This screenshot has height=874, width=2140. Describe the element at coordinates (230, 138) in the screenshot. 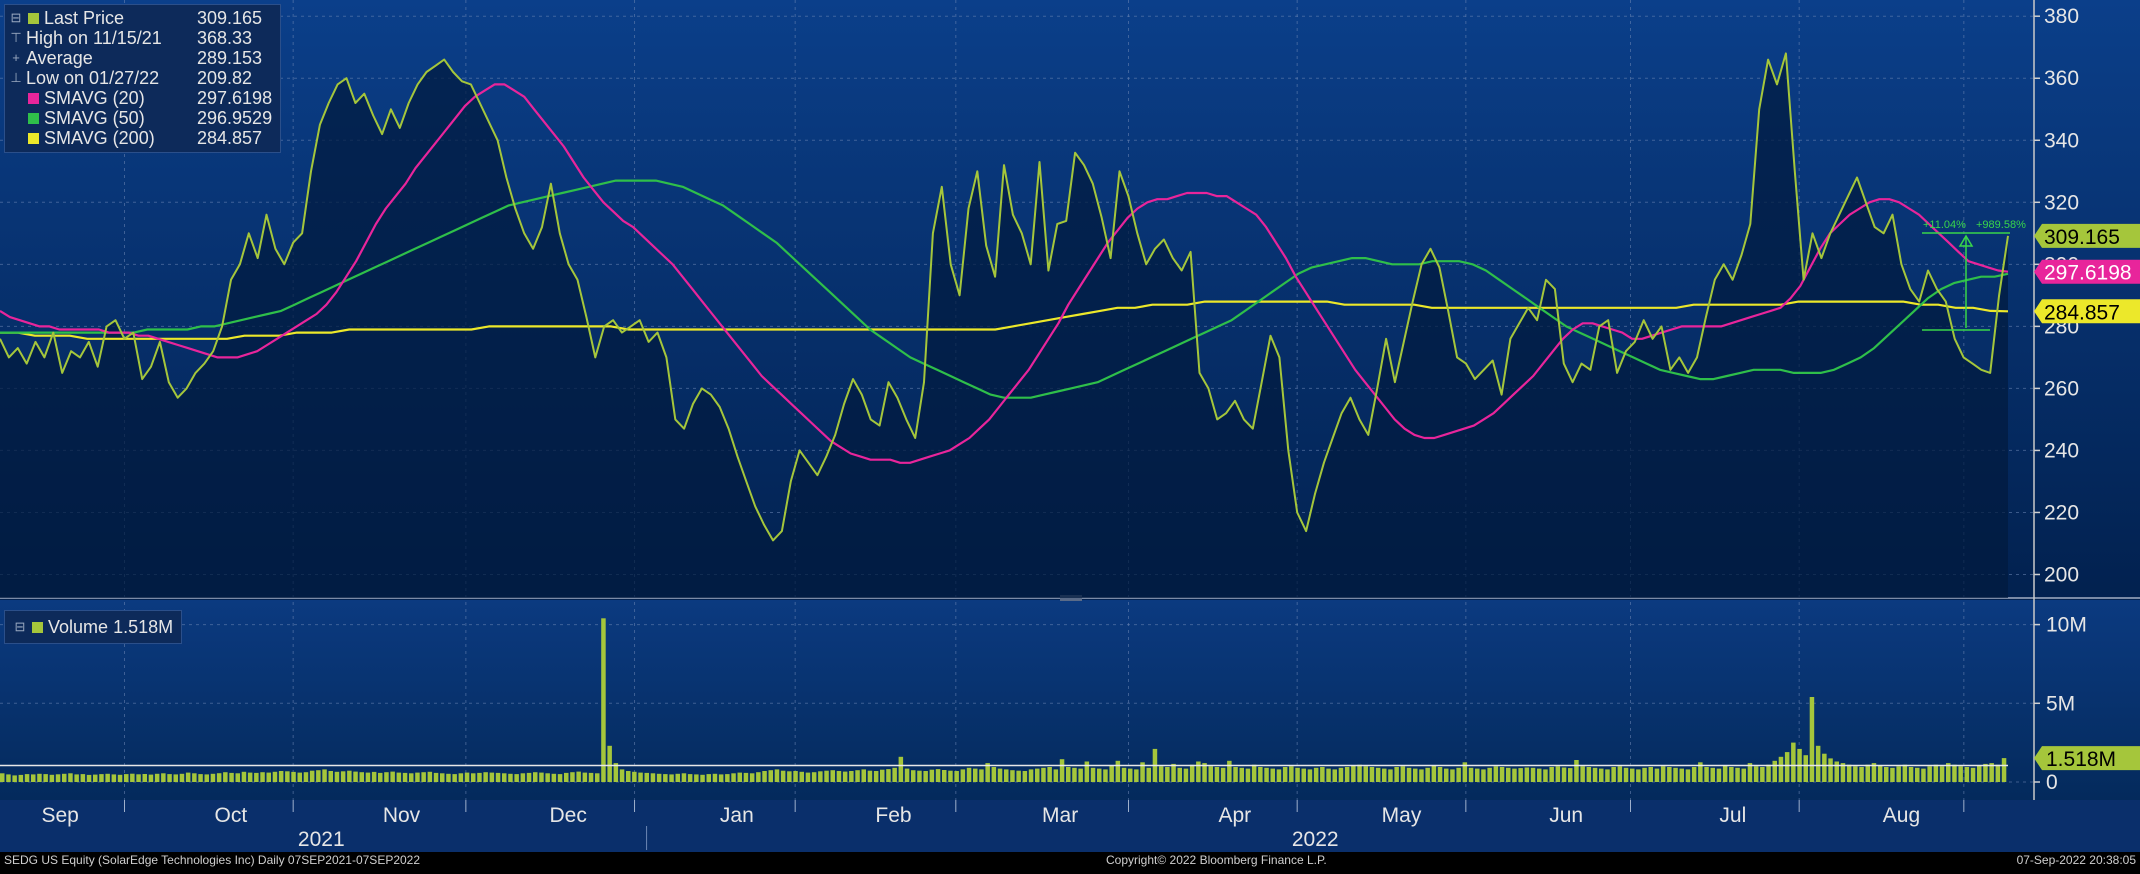

I see `legend-value: 284.857` at that location.